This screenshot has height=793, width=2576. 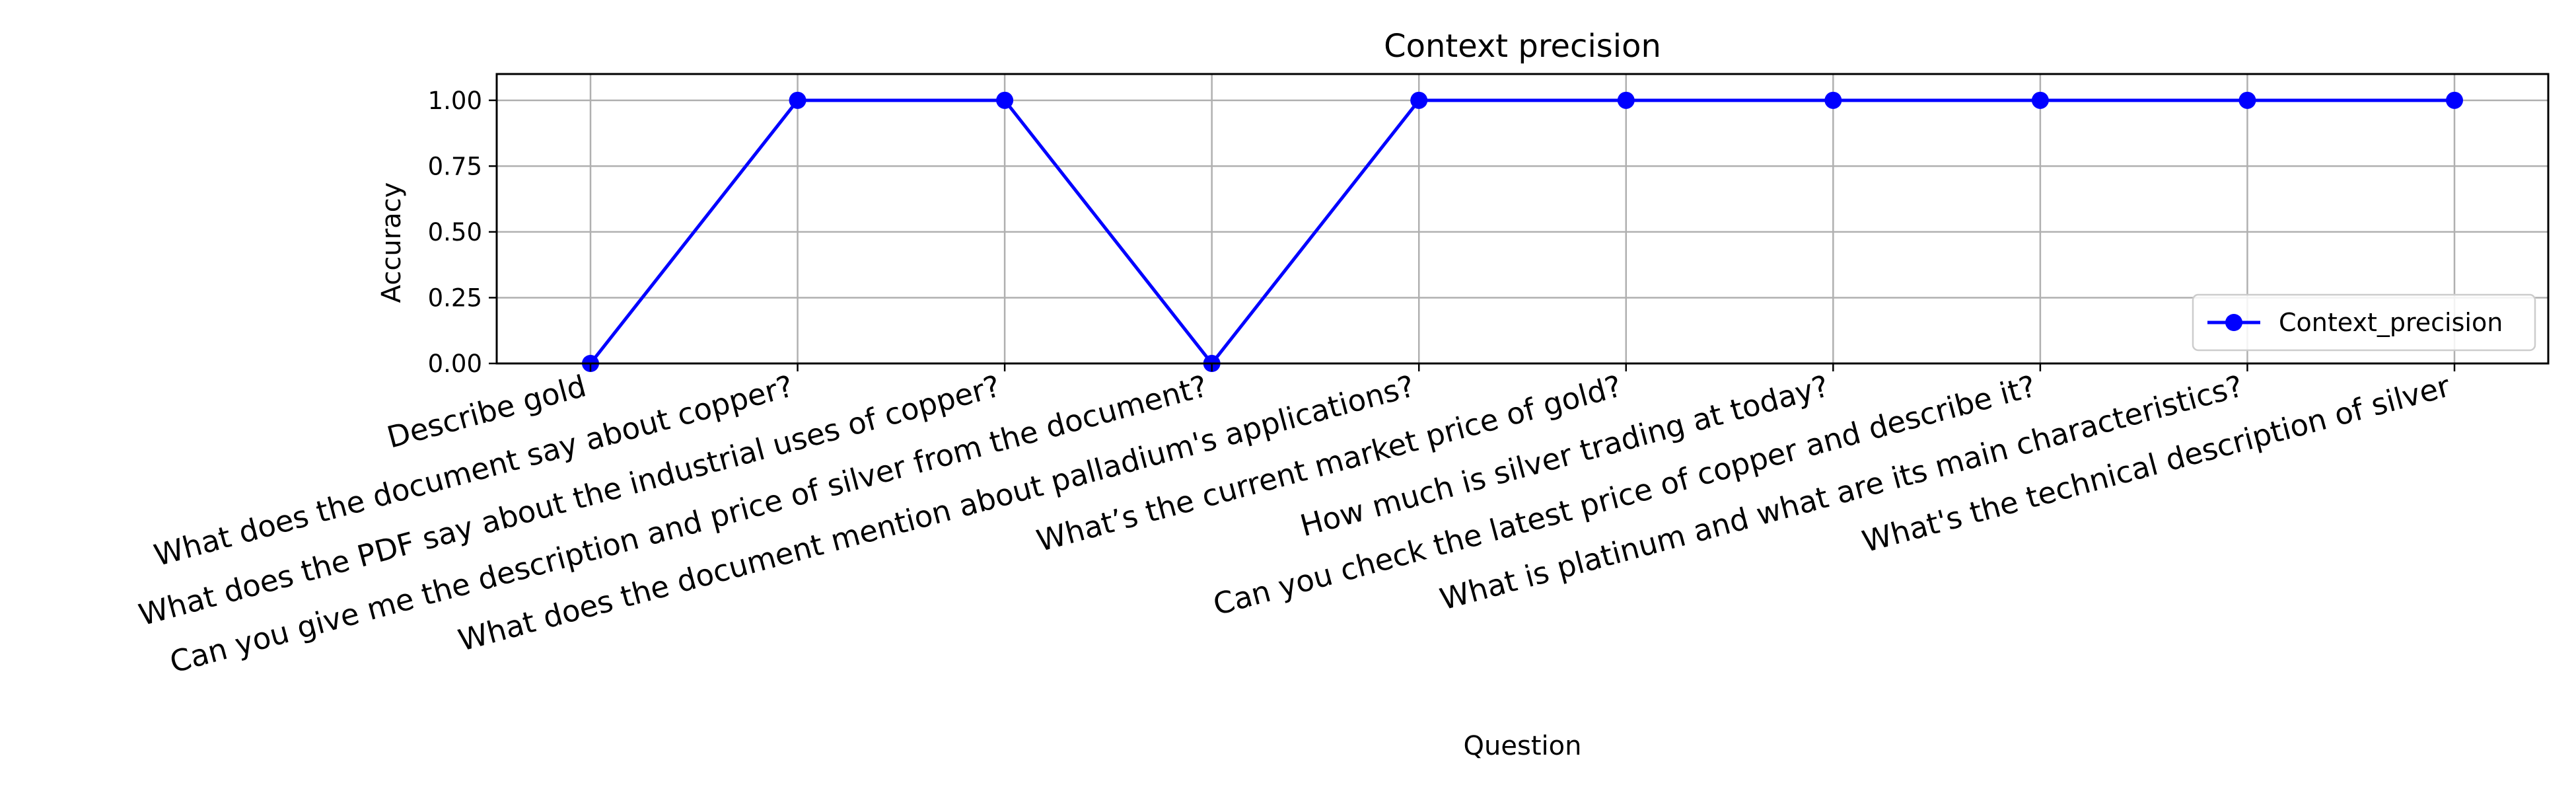 I want to click on legend: Context_precision, so click(x=2364, y=323).